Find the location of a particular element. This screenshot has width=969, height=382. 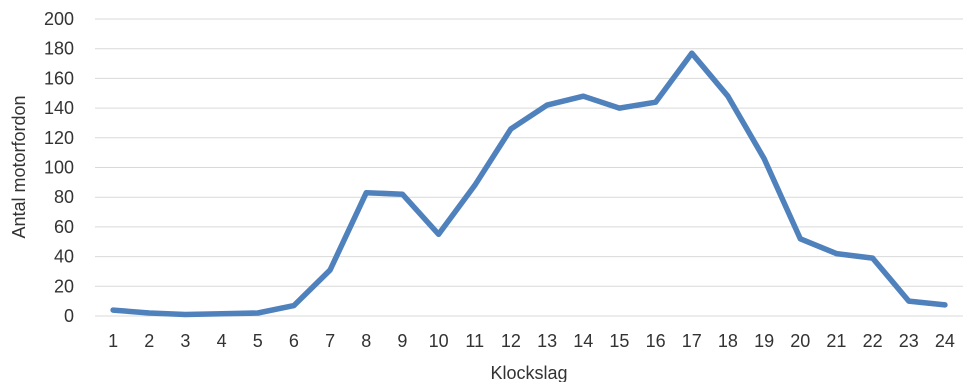

x-tick-label: 3 is located at coordinates (185, 341).